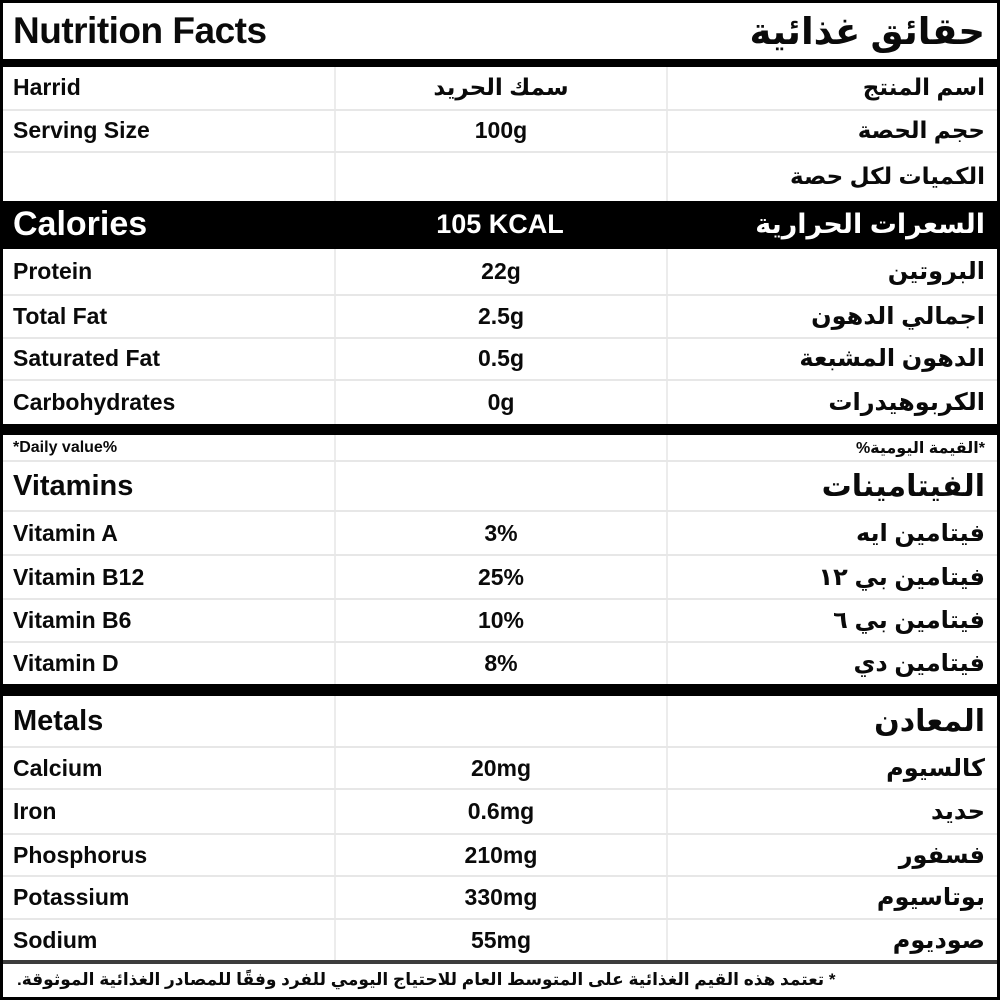 Image resolution: width=1000 pixels, height=1000 pixels. Describe the element at coordinates (831, 271) in the screenshot. I see `protein-label-arabic: البروتين` at that location.